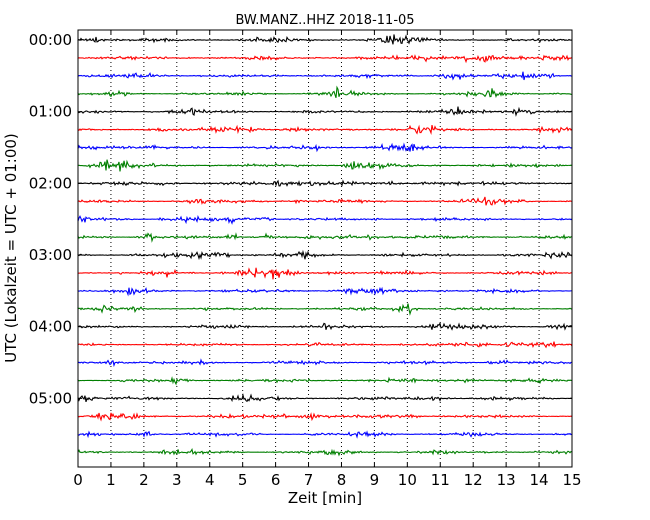 Image resolution: width=650 pixels, height=520 pixels. What do you see at coordinates (325, 219) in the screenshot?
I see `trace-02:30` at bounding box center [325, 219].